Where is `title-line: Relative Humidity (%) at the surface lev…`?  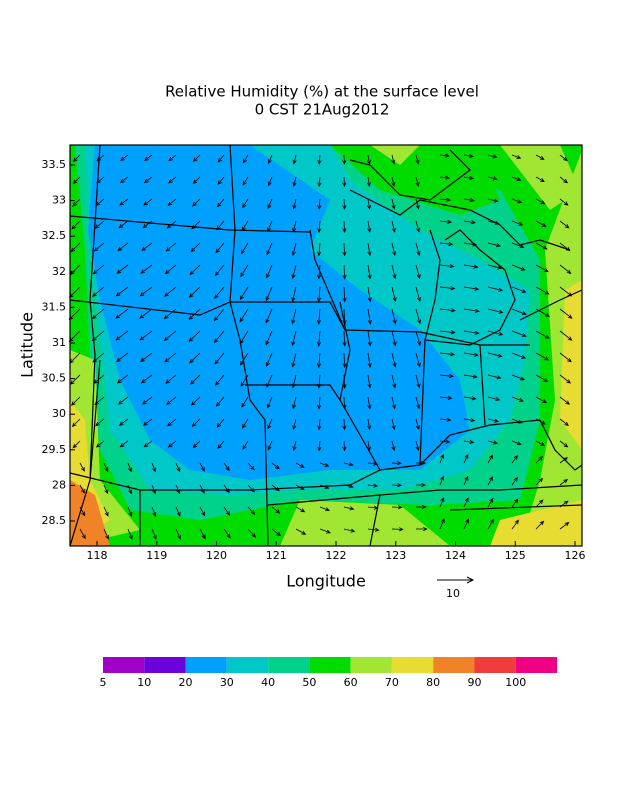
title-line: Relative Humidity (%) at the surface lev… is located at coordinates (322, 92).